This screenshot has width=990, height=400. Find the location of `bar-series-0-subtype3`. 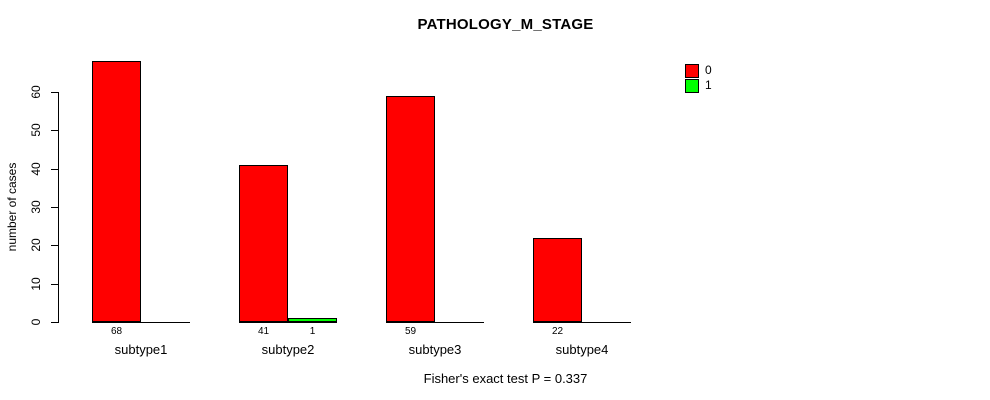

bar-series-0-subtype3 is located at coordinates (410, 209).